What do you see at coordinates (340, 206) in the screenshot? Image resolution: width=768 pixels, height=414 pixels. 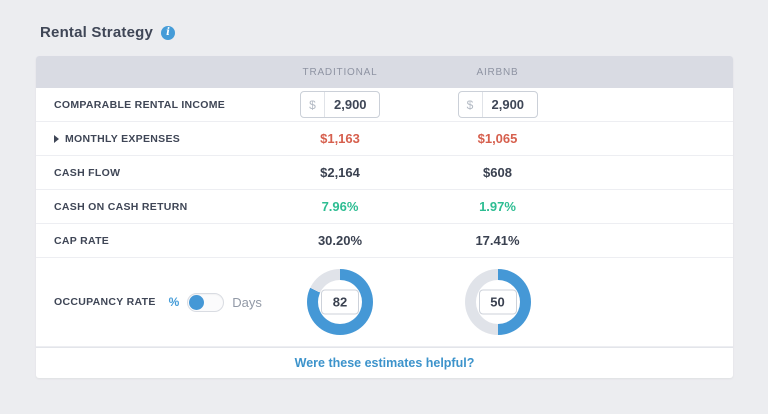 I see `coc-return-traditional: 7.96%` at bounding box center [340, 206].